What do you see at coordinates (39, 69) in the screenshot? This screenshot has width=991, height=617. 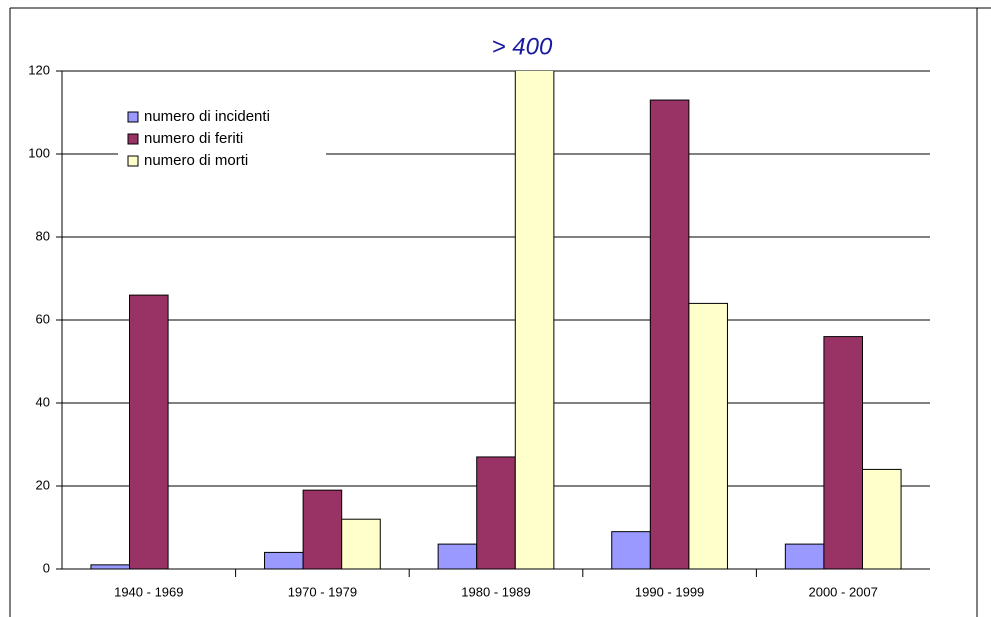 I see `y-tick-label: 120` at bounding box center [39, 69].